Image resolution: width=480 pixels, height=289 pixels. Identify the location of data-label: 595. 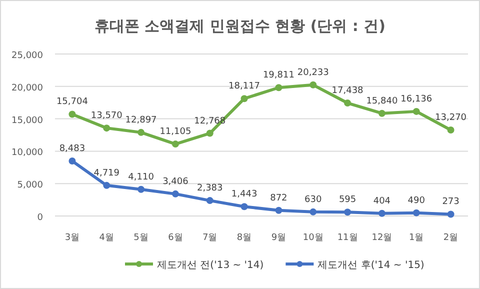
(347, 200).